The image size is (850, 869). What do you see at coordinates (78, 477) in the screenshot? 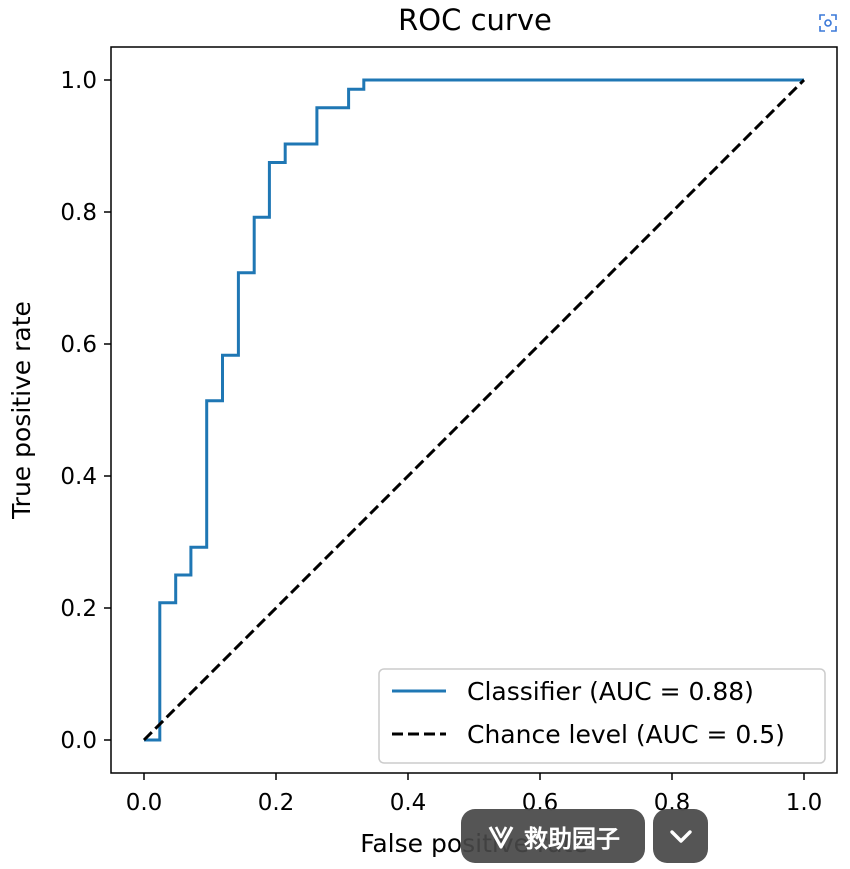
I see `y-tick-label: 0.4` at bounding box center [78, 477].